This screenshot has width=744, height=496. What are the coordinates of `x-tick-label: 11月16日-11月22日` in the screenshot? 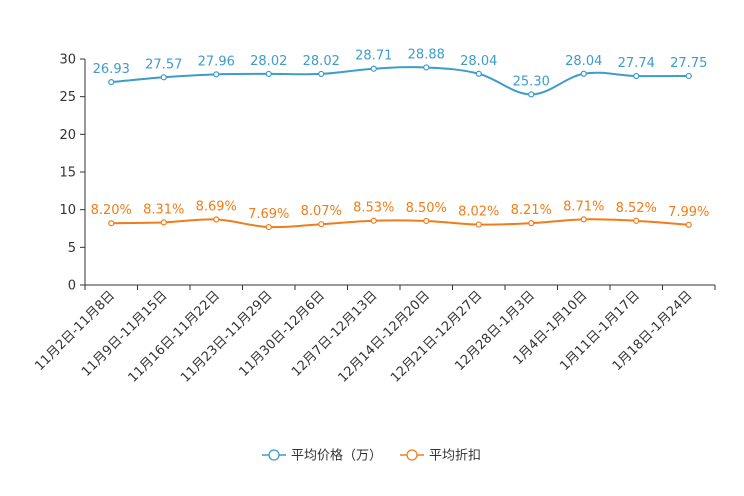 It's located at (174, 336).